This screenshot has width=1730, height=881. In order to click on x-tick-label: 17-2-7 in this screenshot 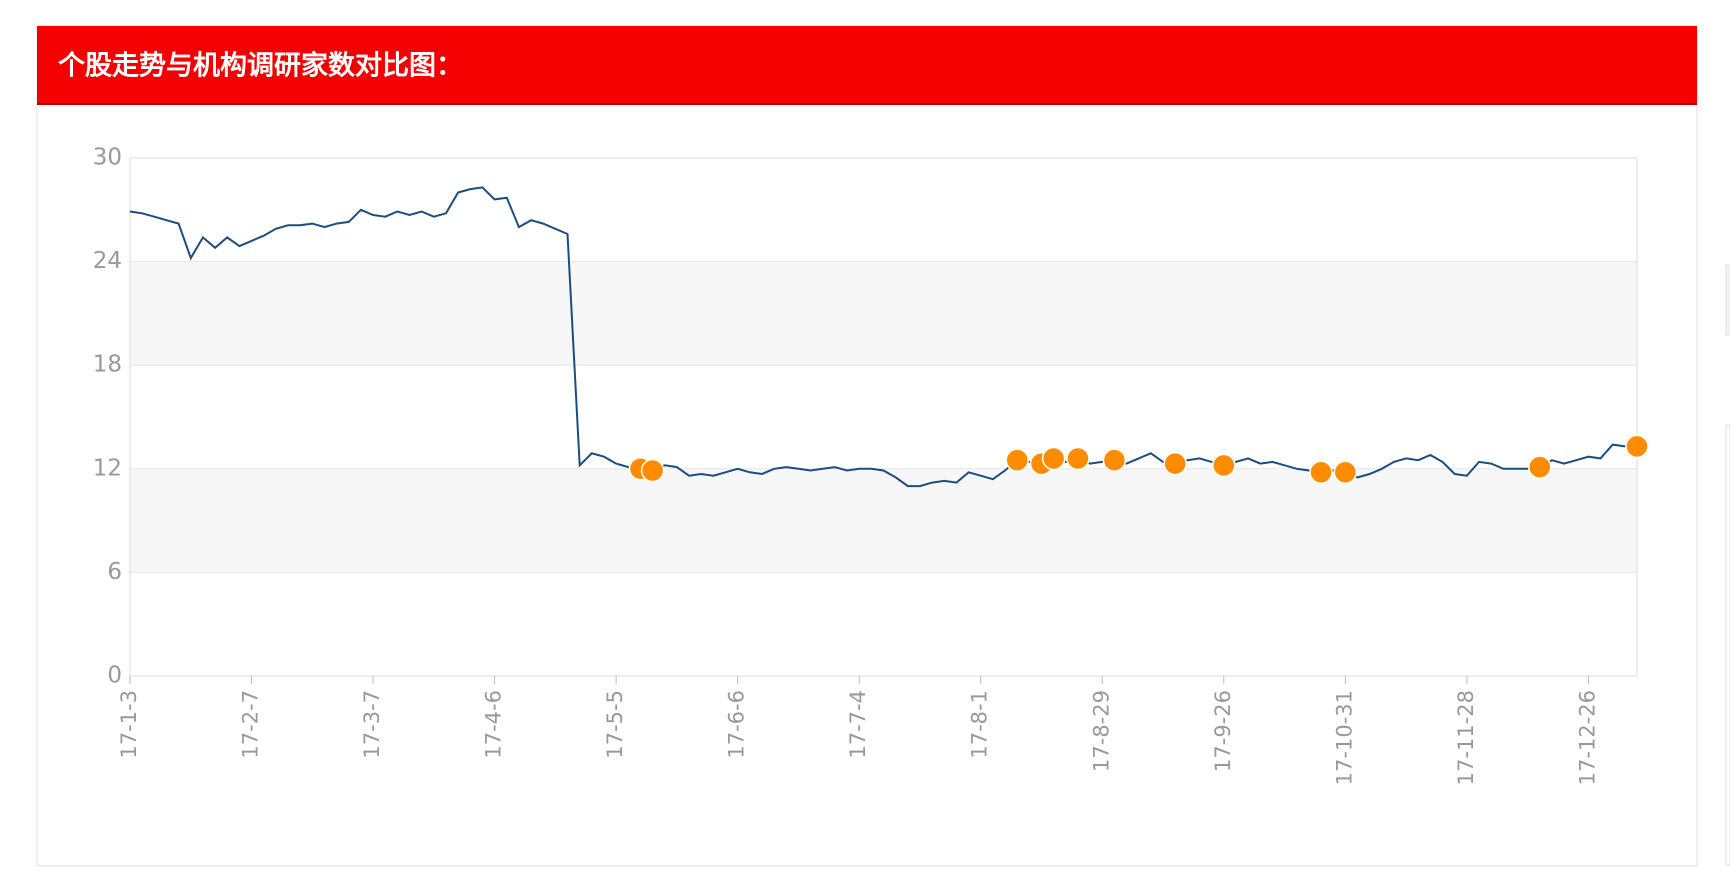, I will do `click(251, 724)`.